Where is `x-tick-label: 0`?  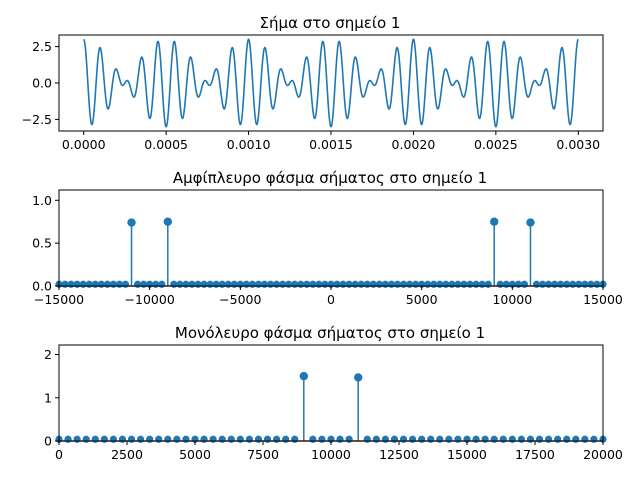 x-tick-label: 0 is located at coordinates (59, 454).